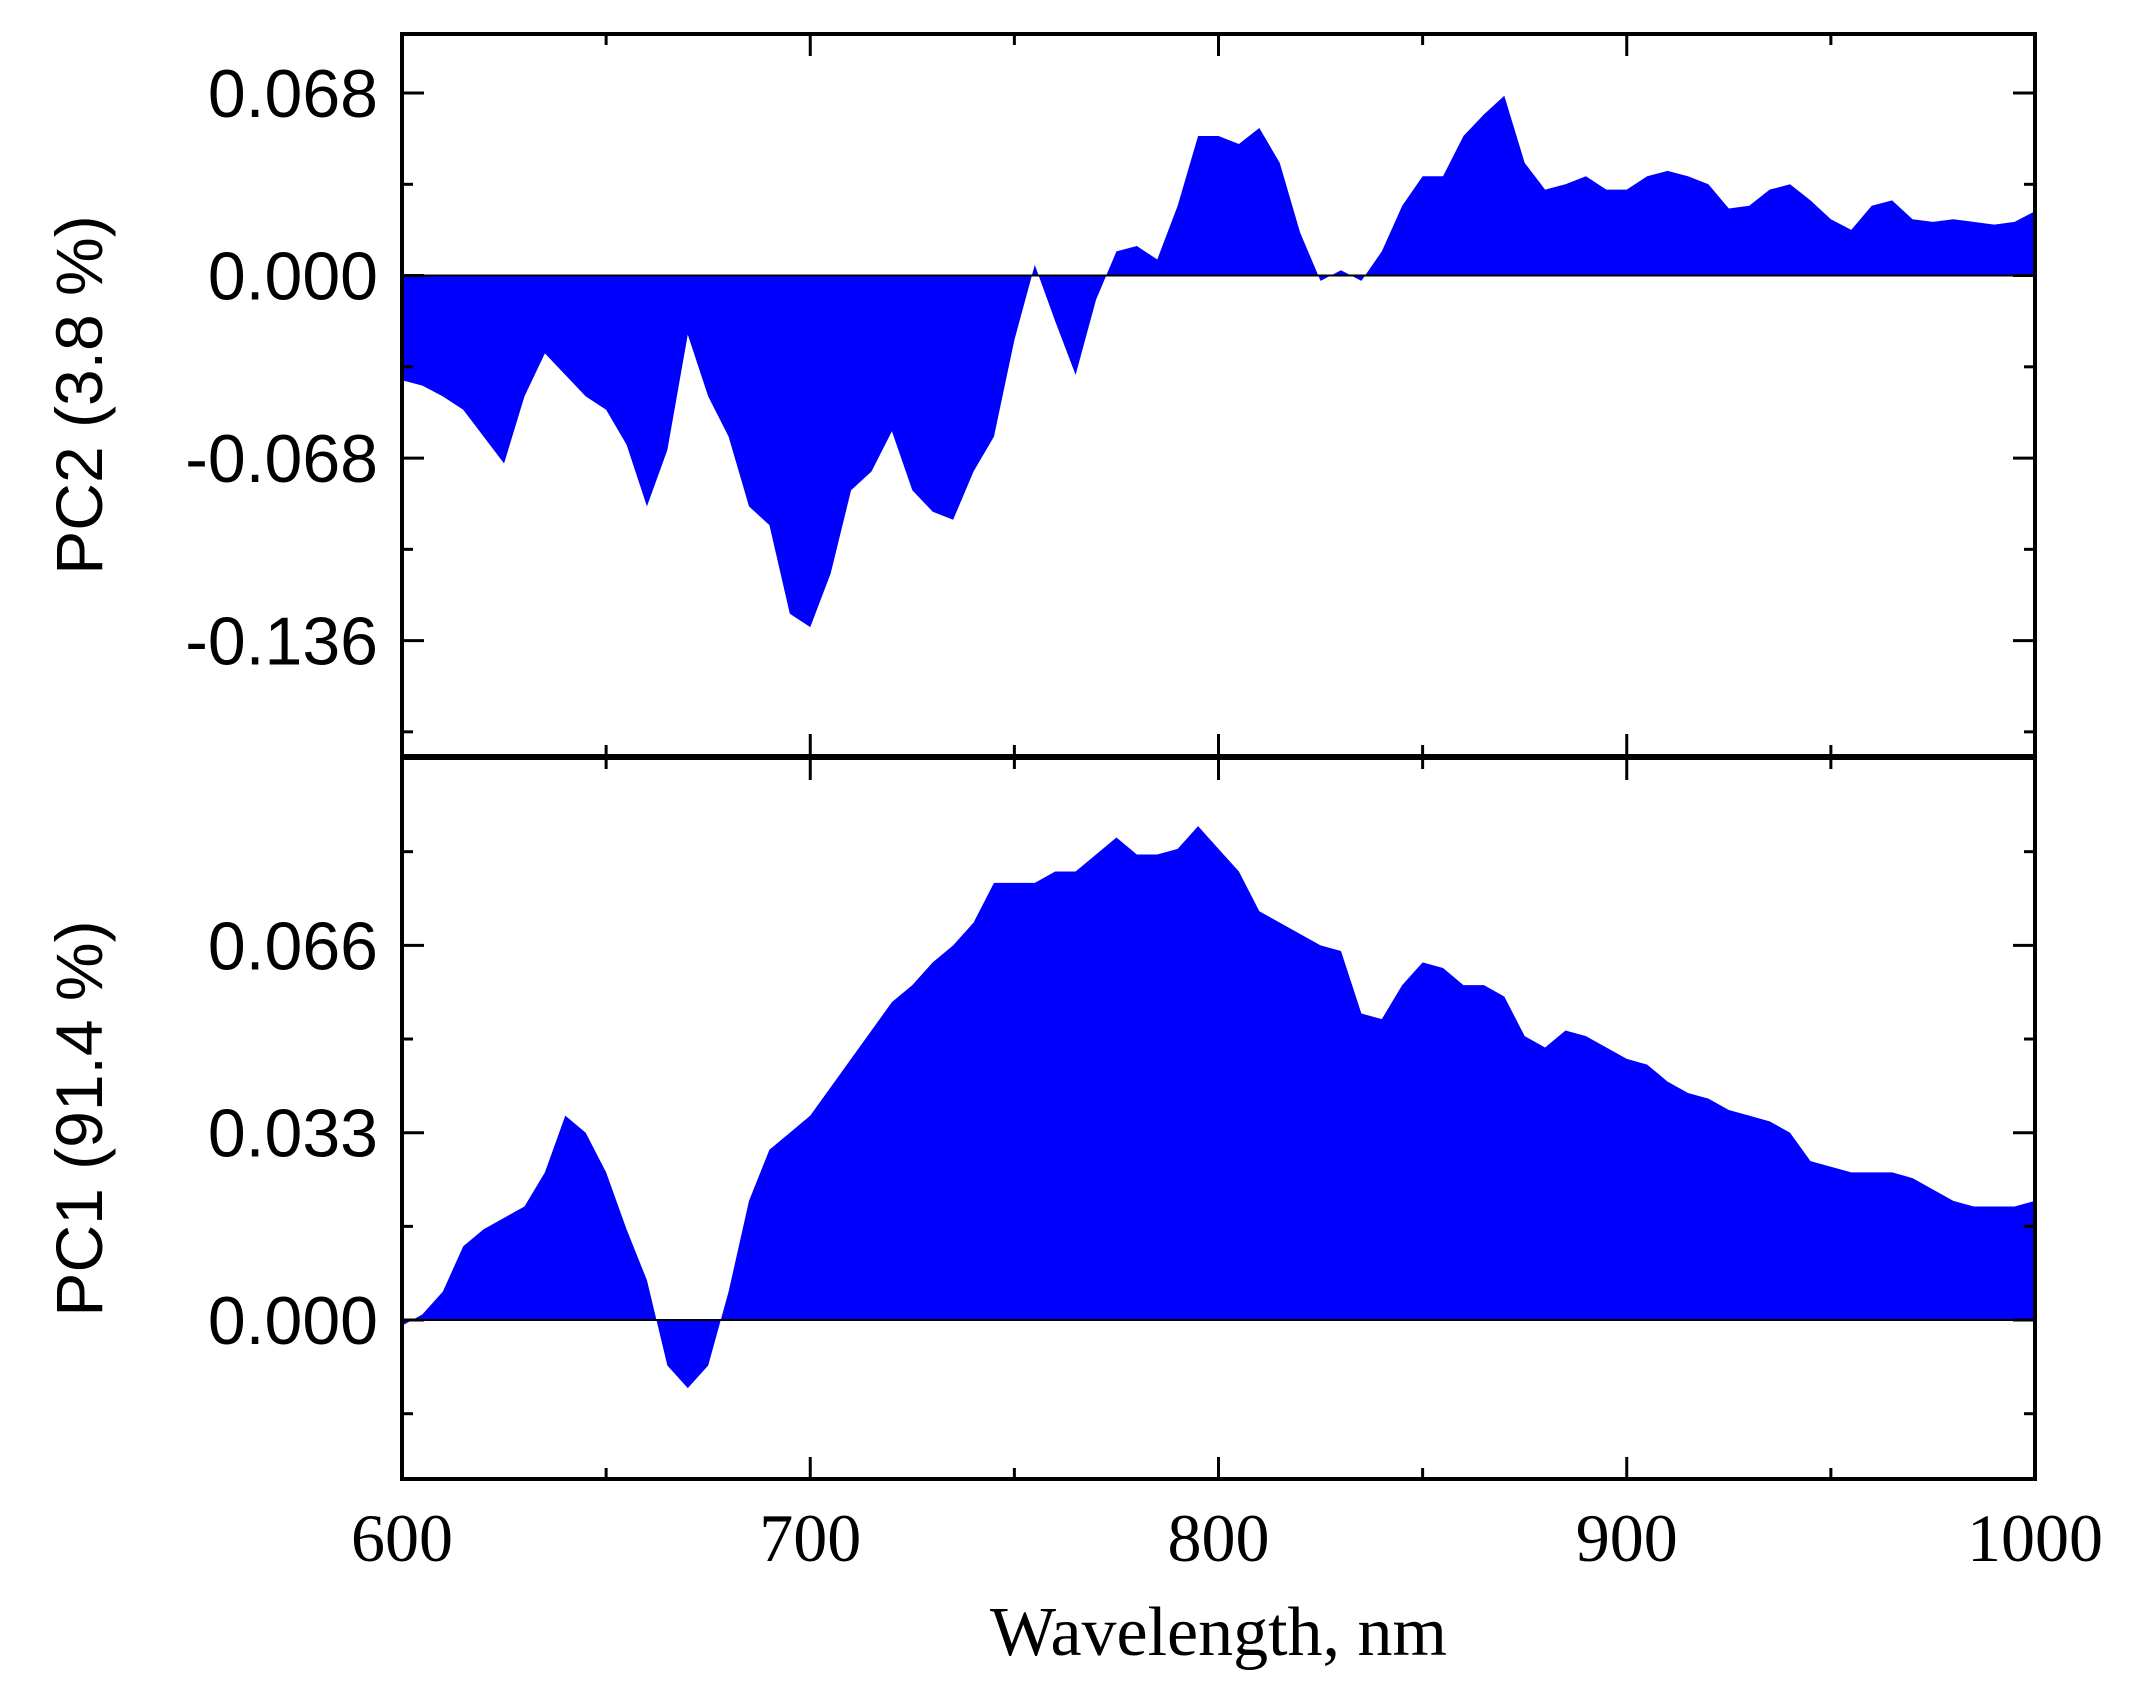 The height and width of the screenshot is (1702, 2142). I want to click on x-tick-label: 1000, so click(2035, 1538).